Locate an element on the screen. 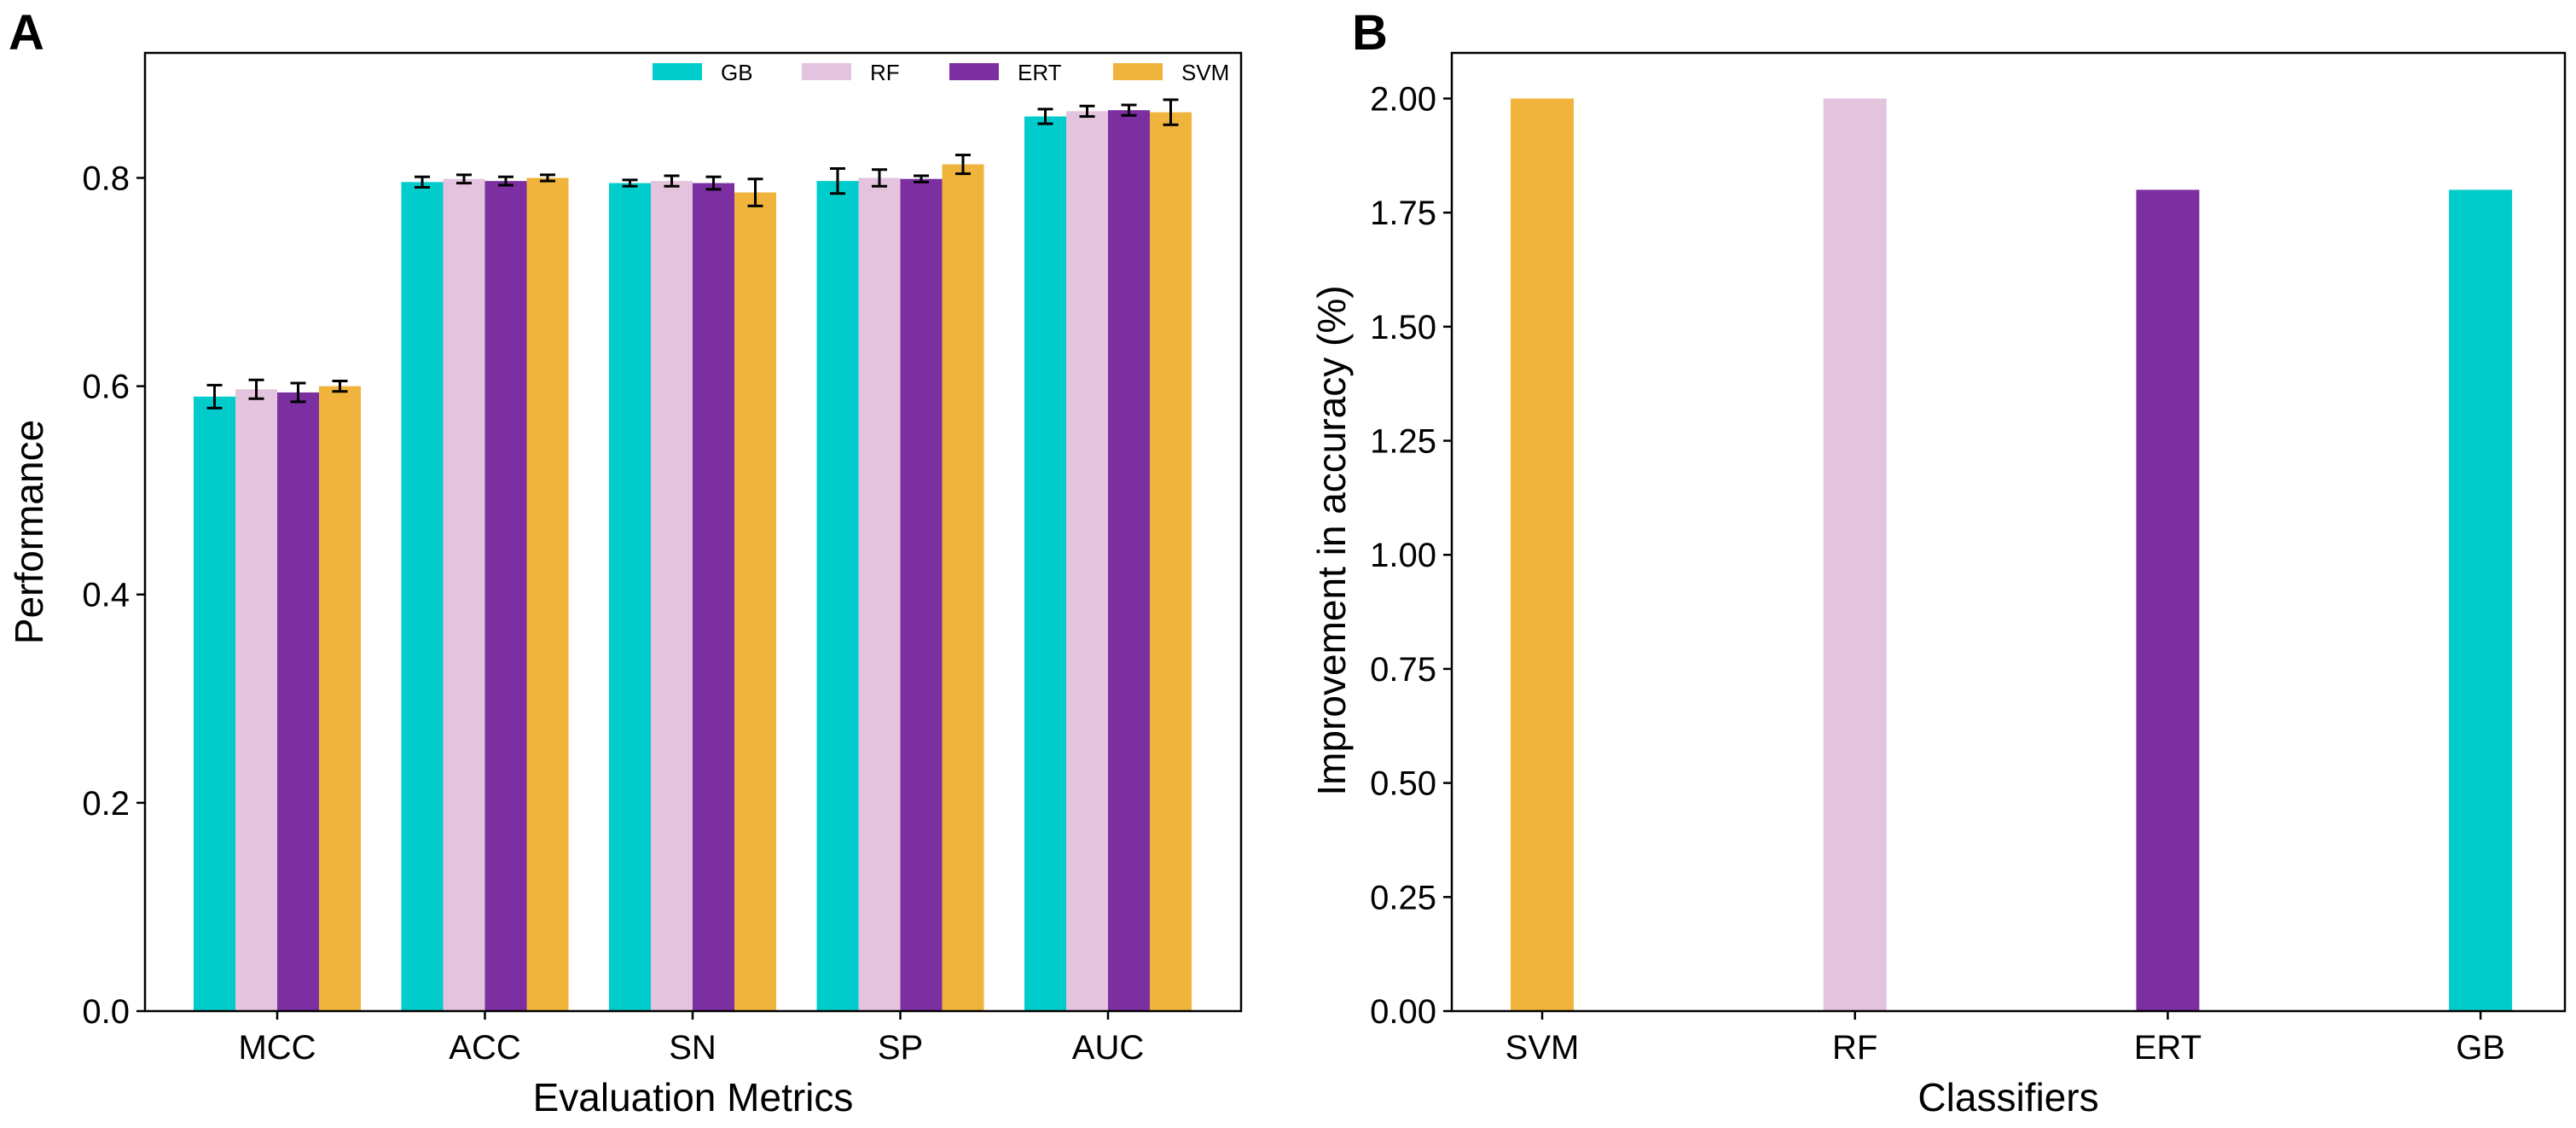  y-tick-label: 0.2 is located at coordinates (106, 804).